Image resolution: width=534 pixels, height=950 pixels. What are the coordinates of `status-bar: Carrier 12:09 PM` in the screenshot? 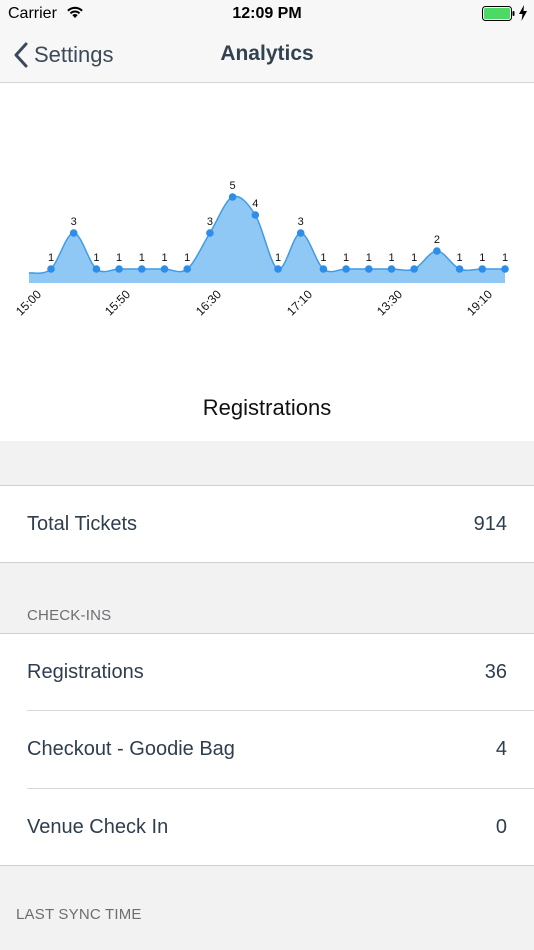 It's located at (267, 14).